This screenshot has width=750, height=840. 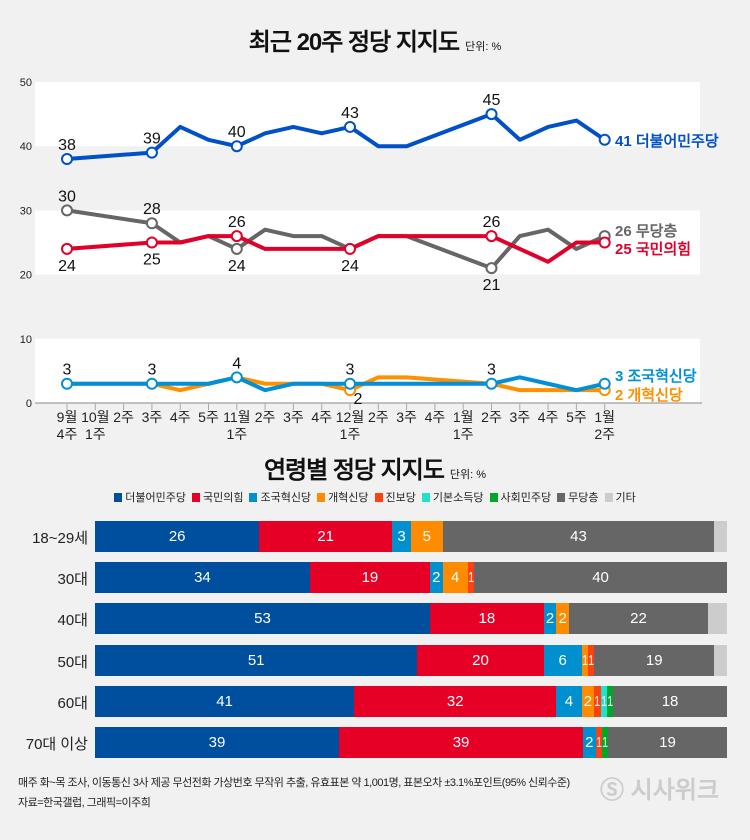 I want to click on bar-segment-무당층: 40, so click(x=600, y=578).